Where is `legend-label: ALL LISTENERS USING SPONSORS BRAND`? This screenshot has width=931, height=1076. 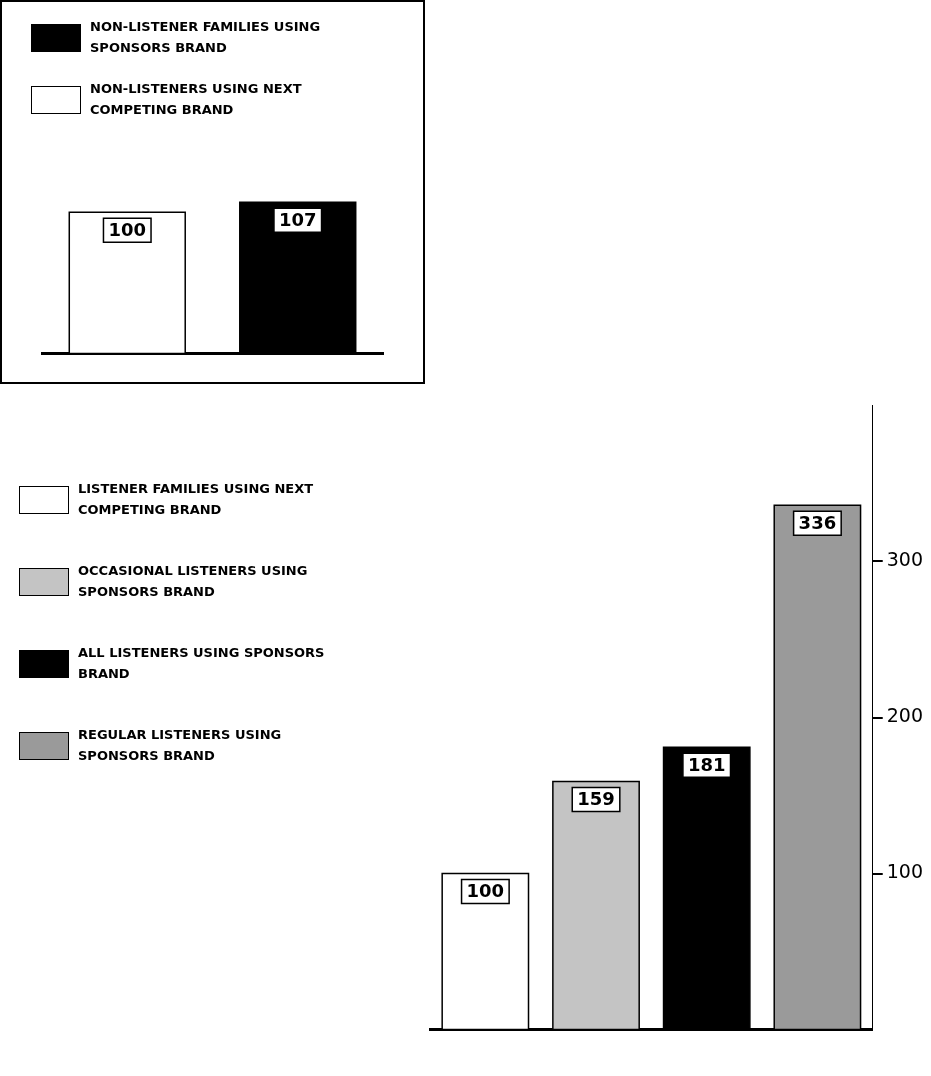
legend-label: ALL LISTENERS USING SPONSORS BRAND is located at coordinates (201, 662).